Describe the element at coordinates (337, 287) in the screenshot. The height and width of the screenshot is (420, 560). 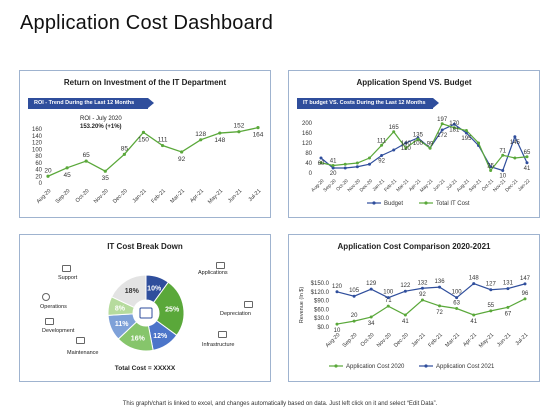
I see `comparison-data-label: 120` at that location.